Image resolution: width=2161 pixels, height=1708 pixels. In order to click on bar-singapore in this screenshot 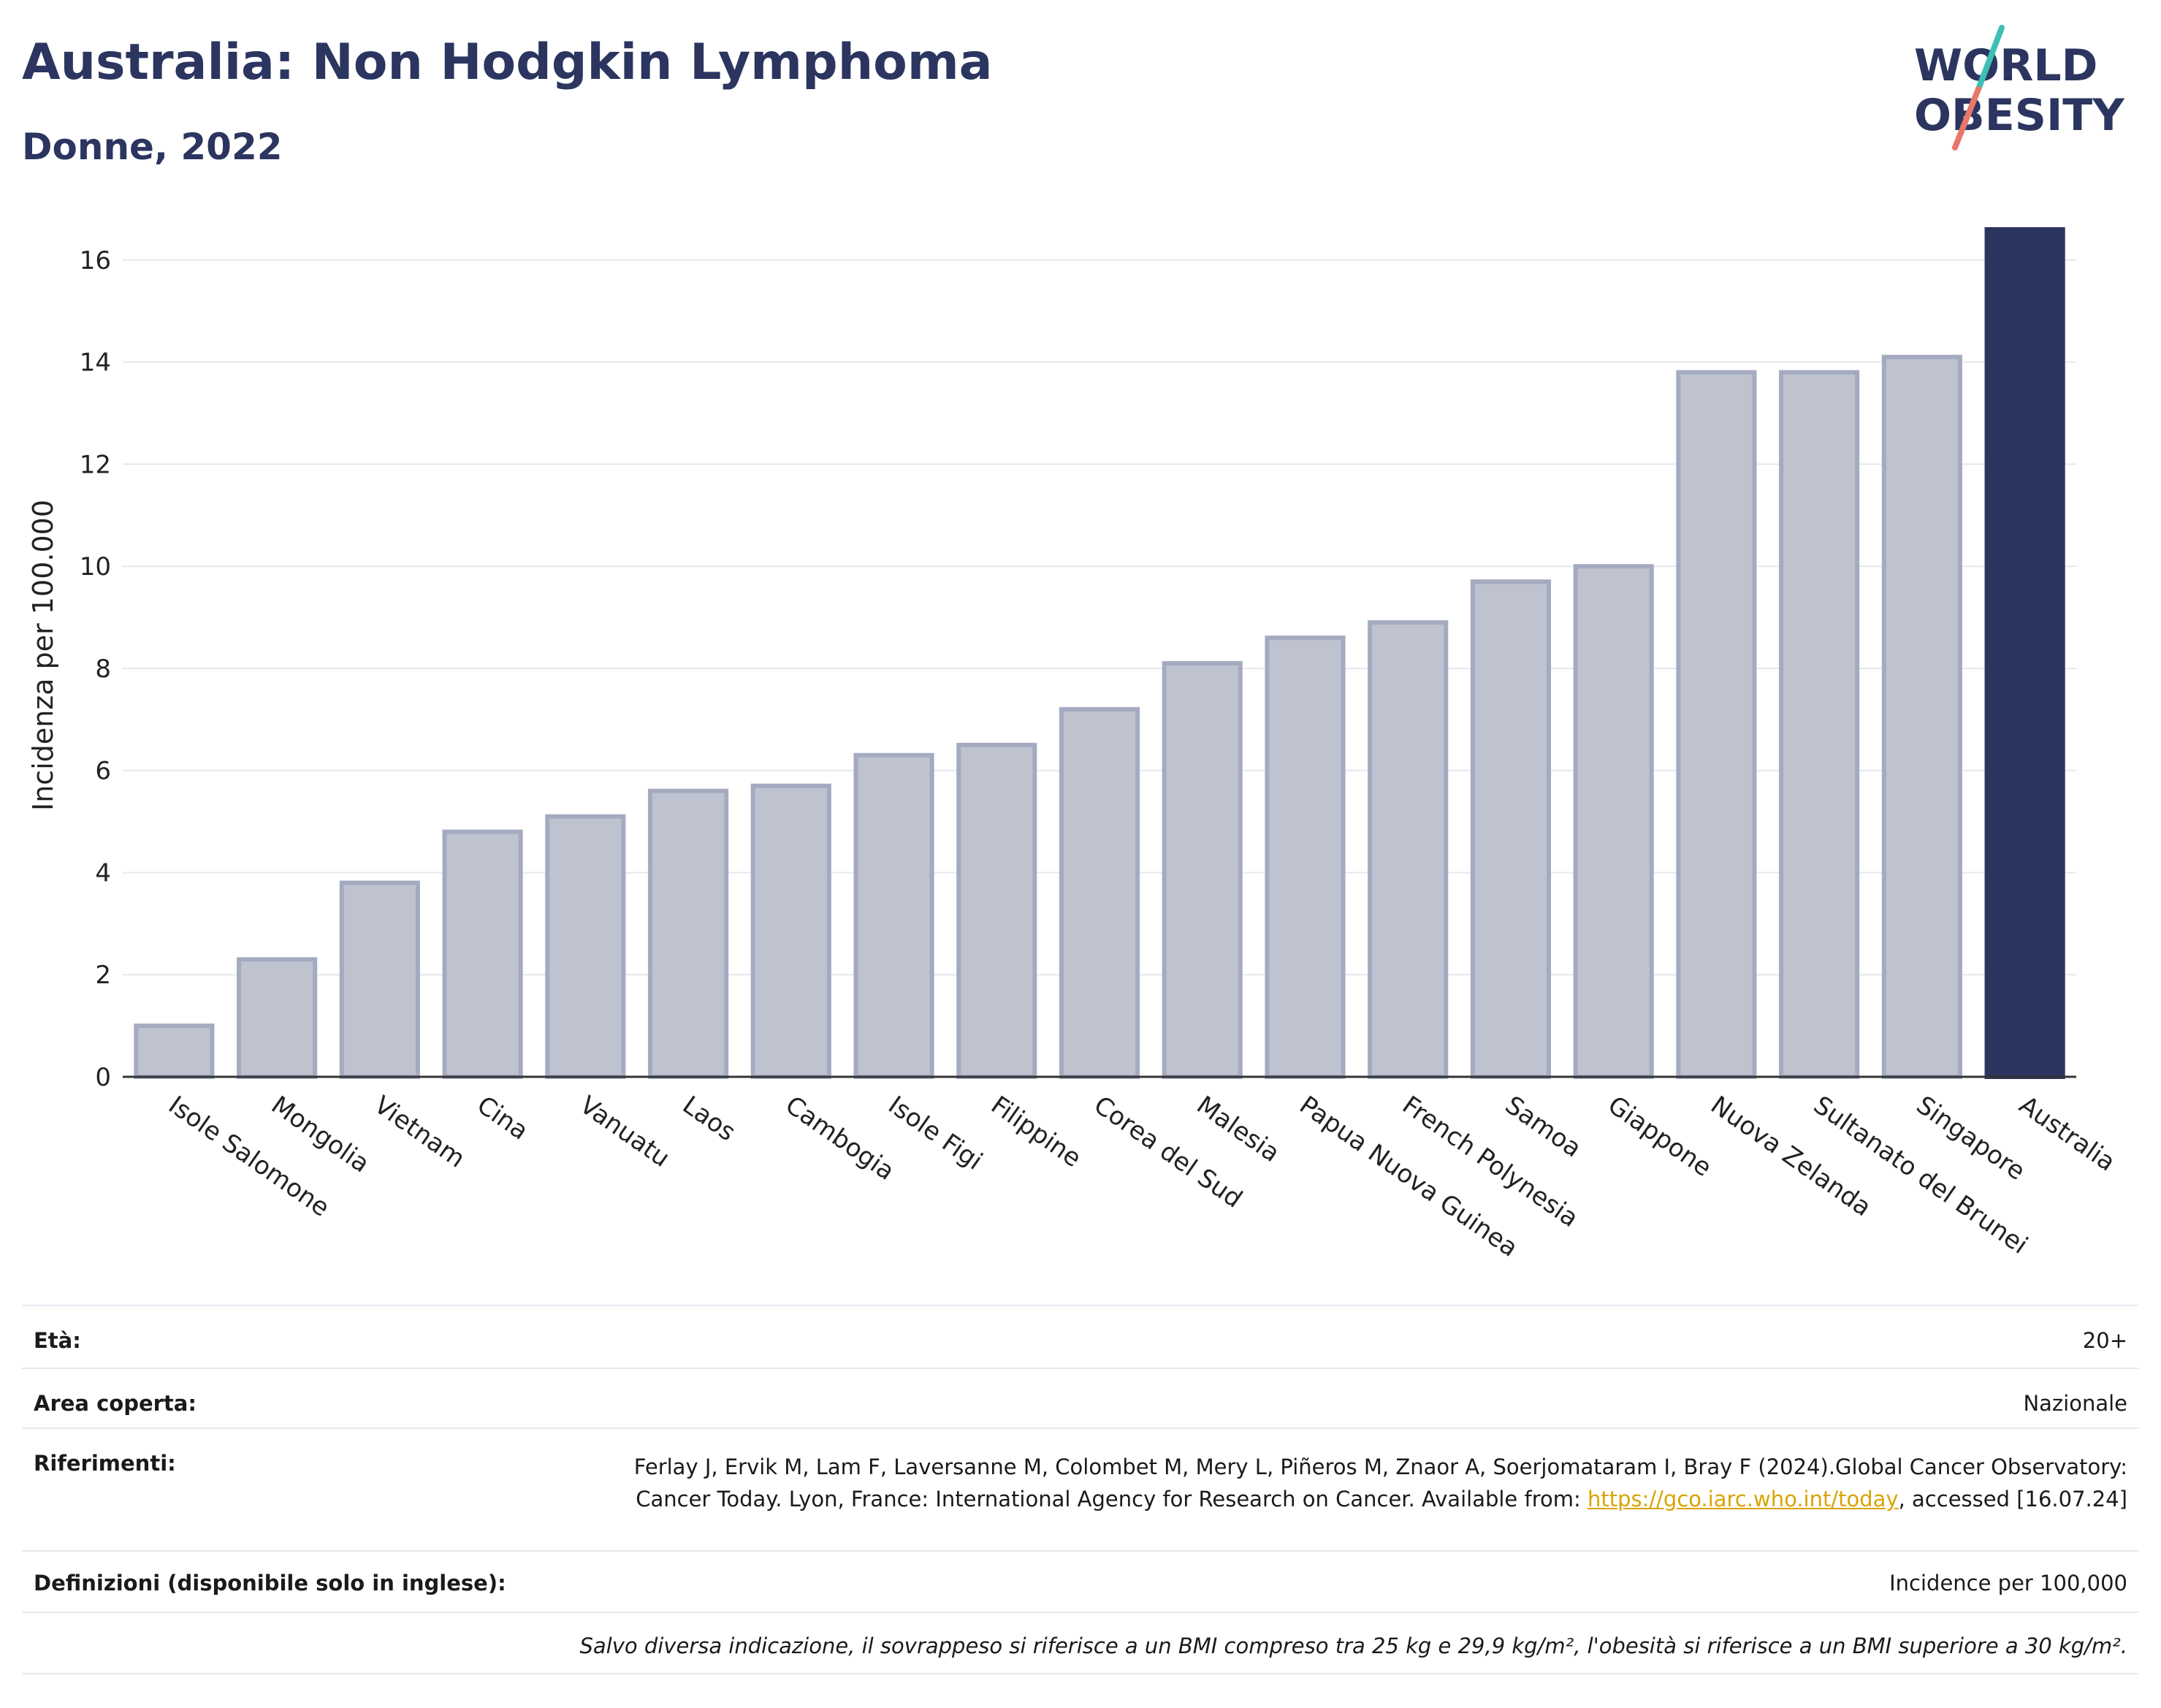, I will do `click(1921, 716)`.